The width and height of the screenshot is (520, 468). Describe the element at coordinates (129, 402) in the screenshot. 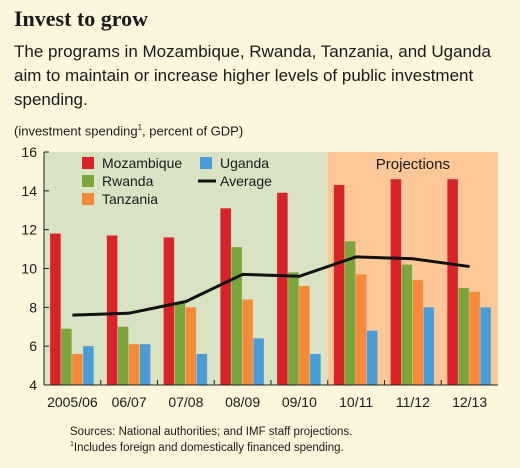

I see `x-tick-label-1: 06/07` at that location.